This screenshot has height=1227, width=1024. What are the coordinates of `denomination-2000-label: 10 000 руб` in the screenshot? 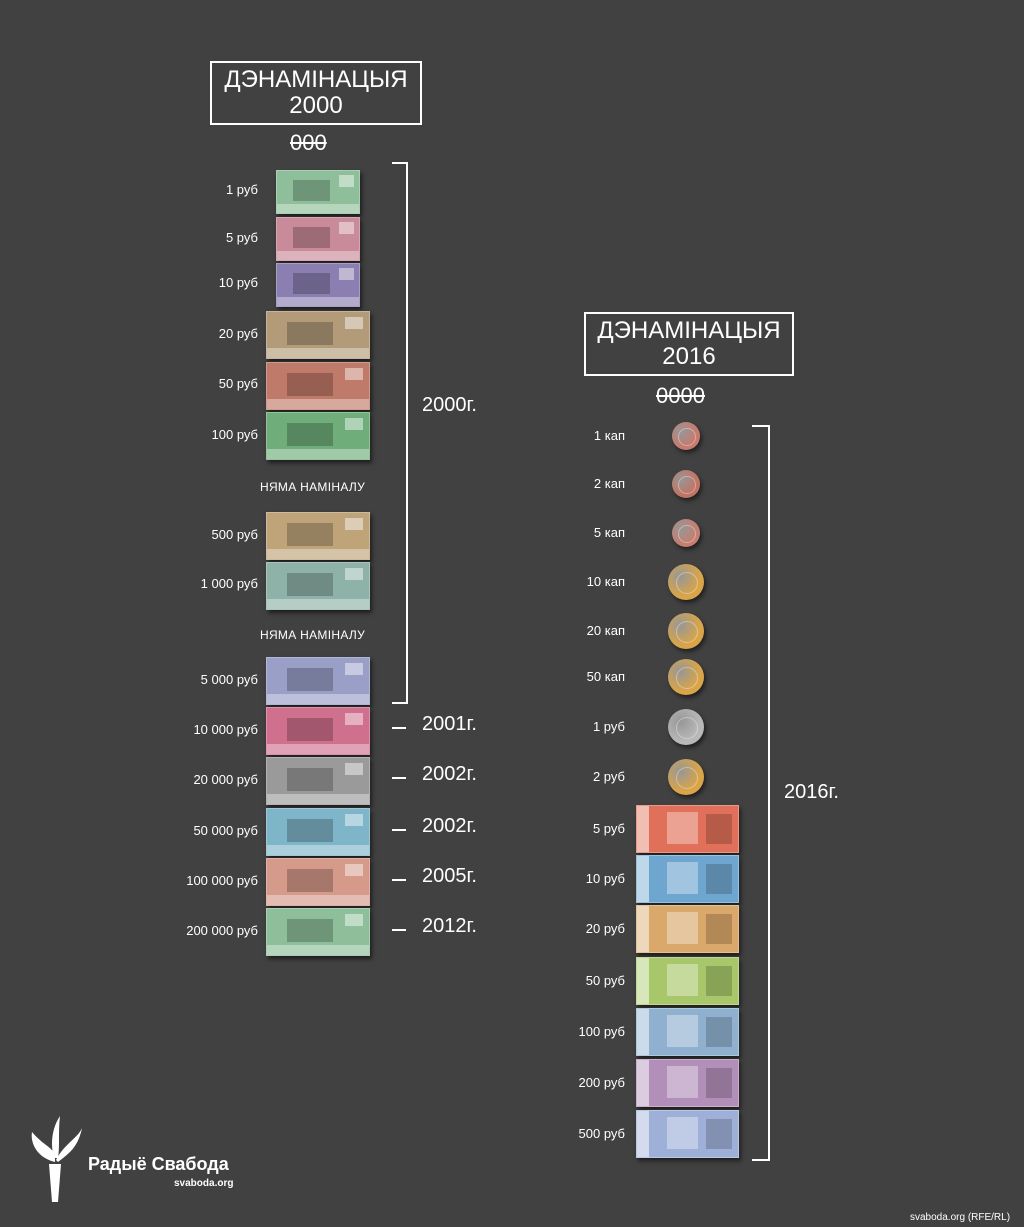 It's located at (225, 729).